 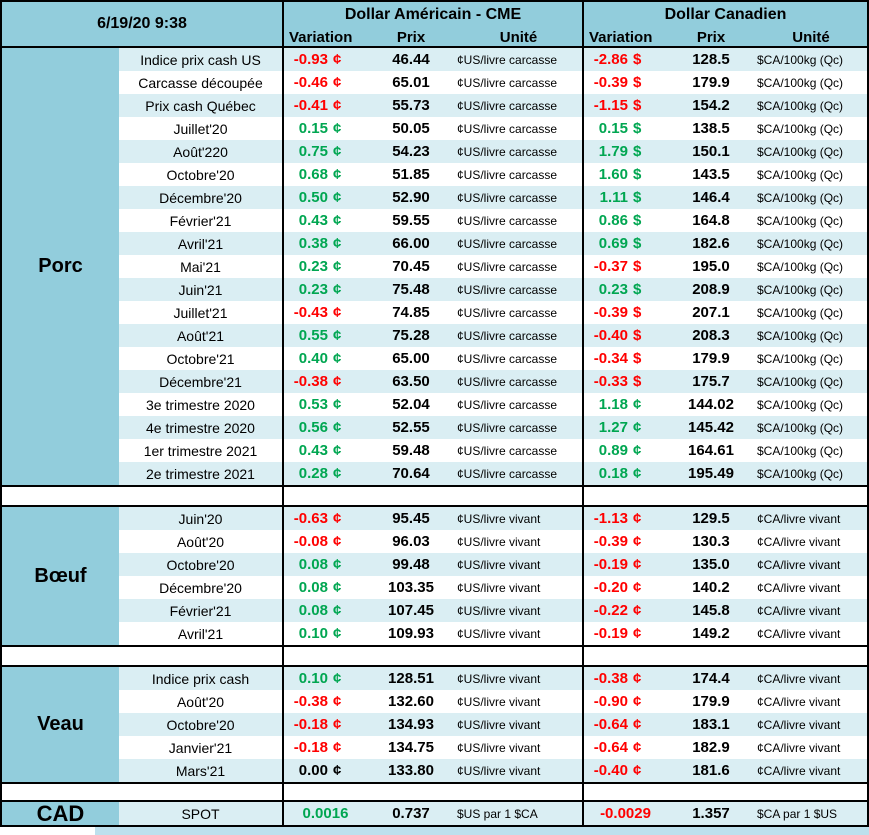 What do you see at coordinates (411, 59) in the screenshot?
I see `us-prix: 46.44` at bounding box center [411, 59].